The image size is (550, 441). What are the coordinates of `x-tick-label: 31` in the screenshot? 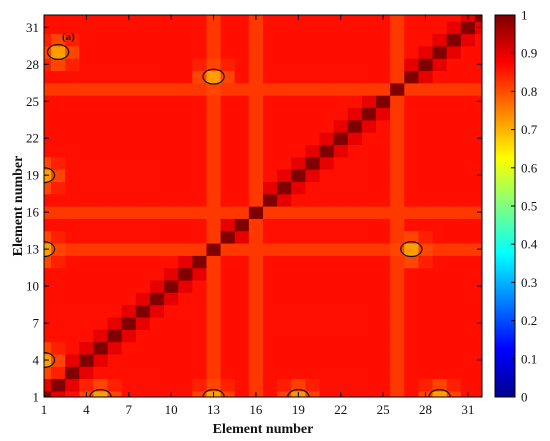 It's located at (467, 409).